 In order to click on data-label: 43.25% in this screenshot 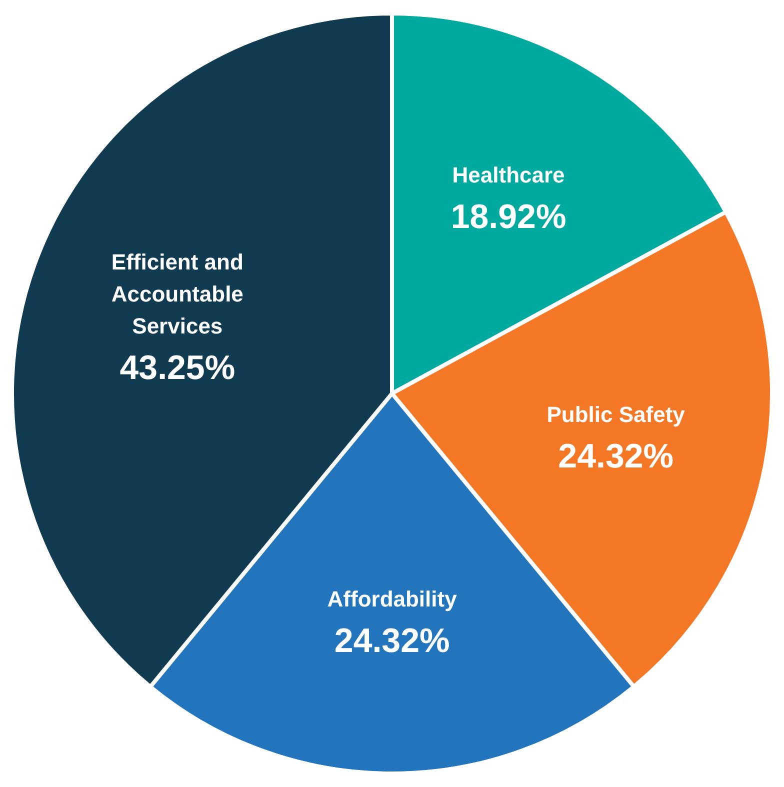, I will do `click(178, 367)`.